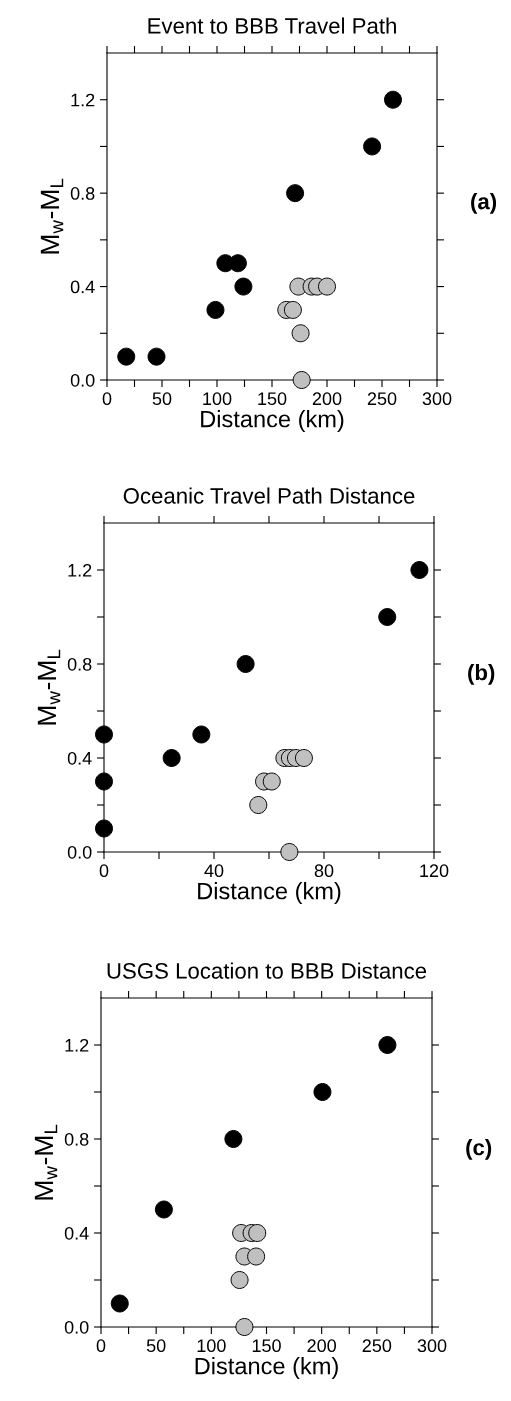 Image resolution: width=511 pixels, height=1401 pixels. What do you see at coordinates (484, 203) in the screenshot?
I see `text: (a)` at bounding box center [484, 203].